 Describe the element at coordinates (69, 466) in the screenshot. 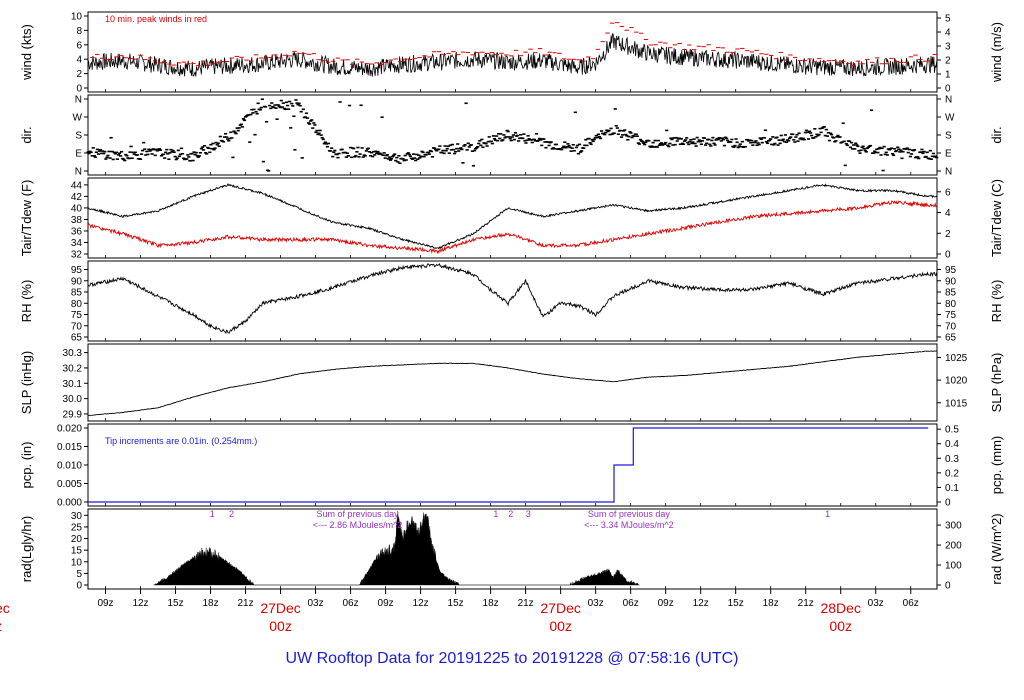

I see `precip-ytick-label-left: 0.010` at that location.